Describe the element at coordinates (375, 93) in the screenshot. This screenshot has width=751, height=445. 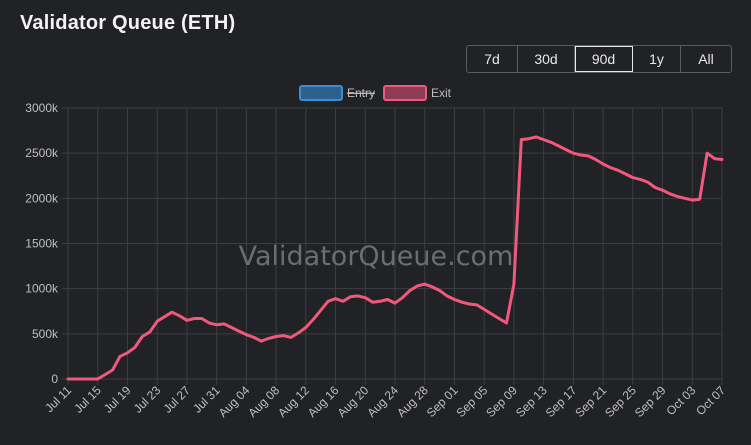
I see `chart-legend: Entry Exit` at that location.